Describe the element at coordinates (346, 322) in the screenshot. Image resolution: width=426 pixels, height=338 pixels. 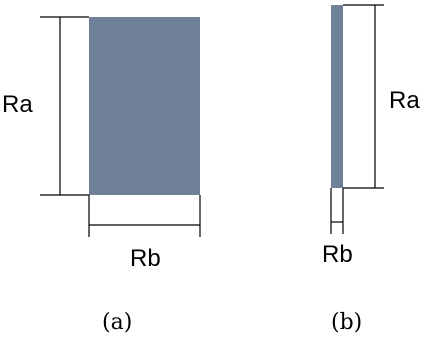
I see `panel-b-caption: (b)` at that location.